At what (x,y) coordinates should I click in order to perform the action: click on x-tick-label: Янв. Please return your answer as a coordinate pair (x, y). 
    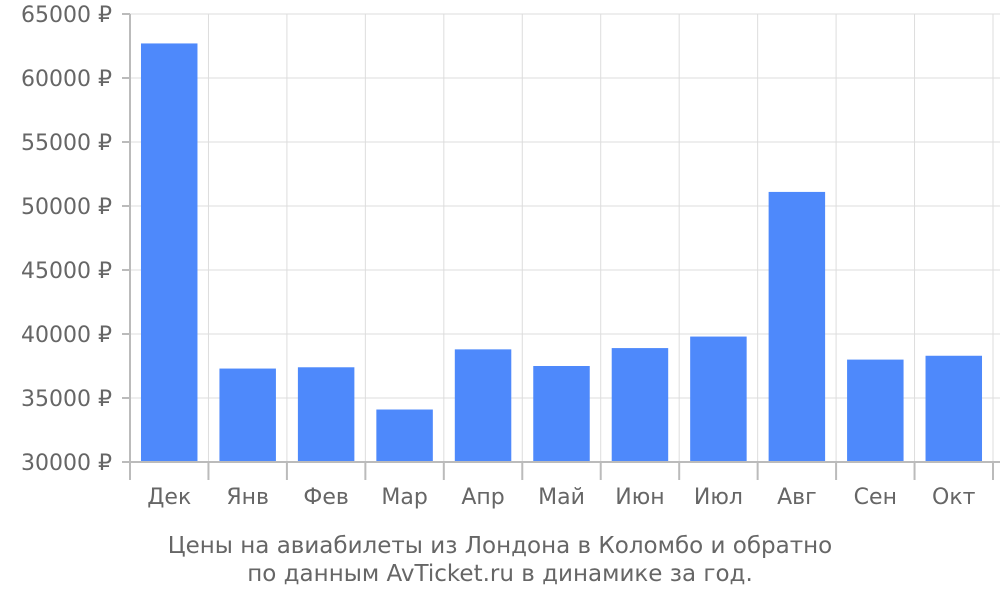
    Looking at the image, I should click on (247, 497).